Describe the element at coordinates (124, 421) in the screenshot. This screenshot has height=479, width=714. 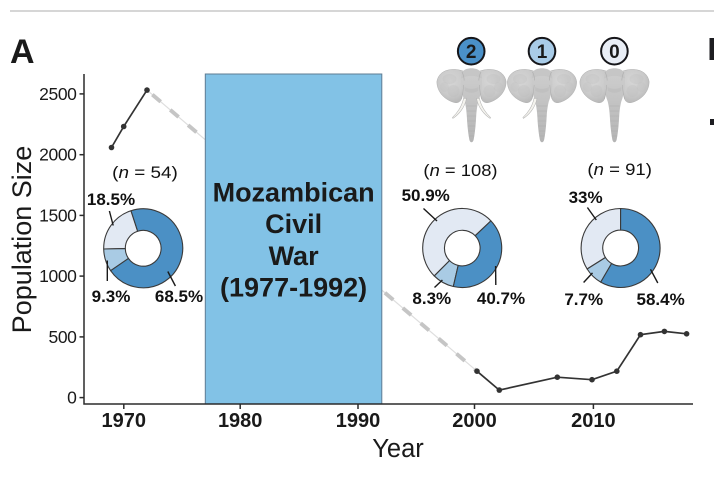
I see `svg-text: 1970` at that location.